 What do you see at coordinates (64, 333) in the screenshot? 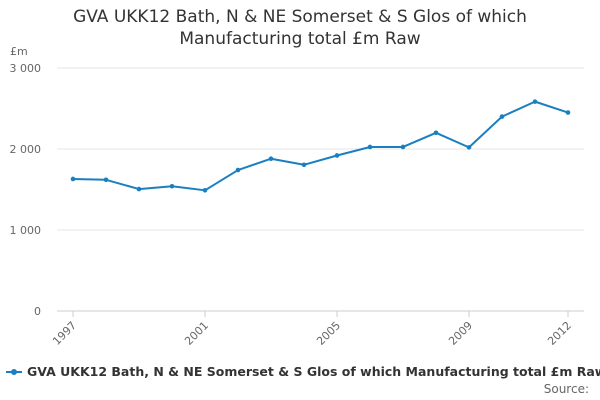
I see `x-tick-label: 1997` at bounding box center [64, 333].